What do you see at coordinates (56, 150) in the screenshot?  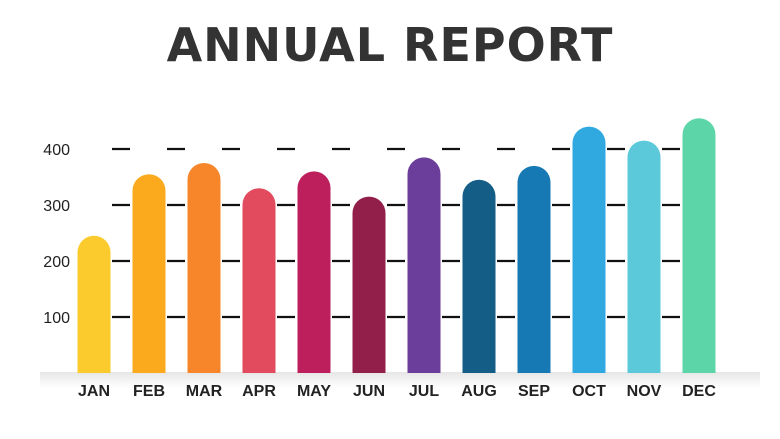 I see `y-tick-label: 400` at bounding box center [56, 150].